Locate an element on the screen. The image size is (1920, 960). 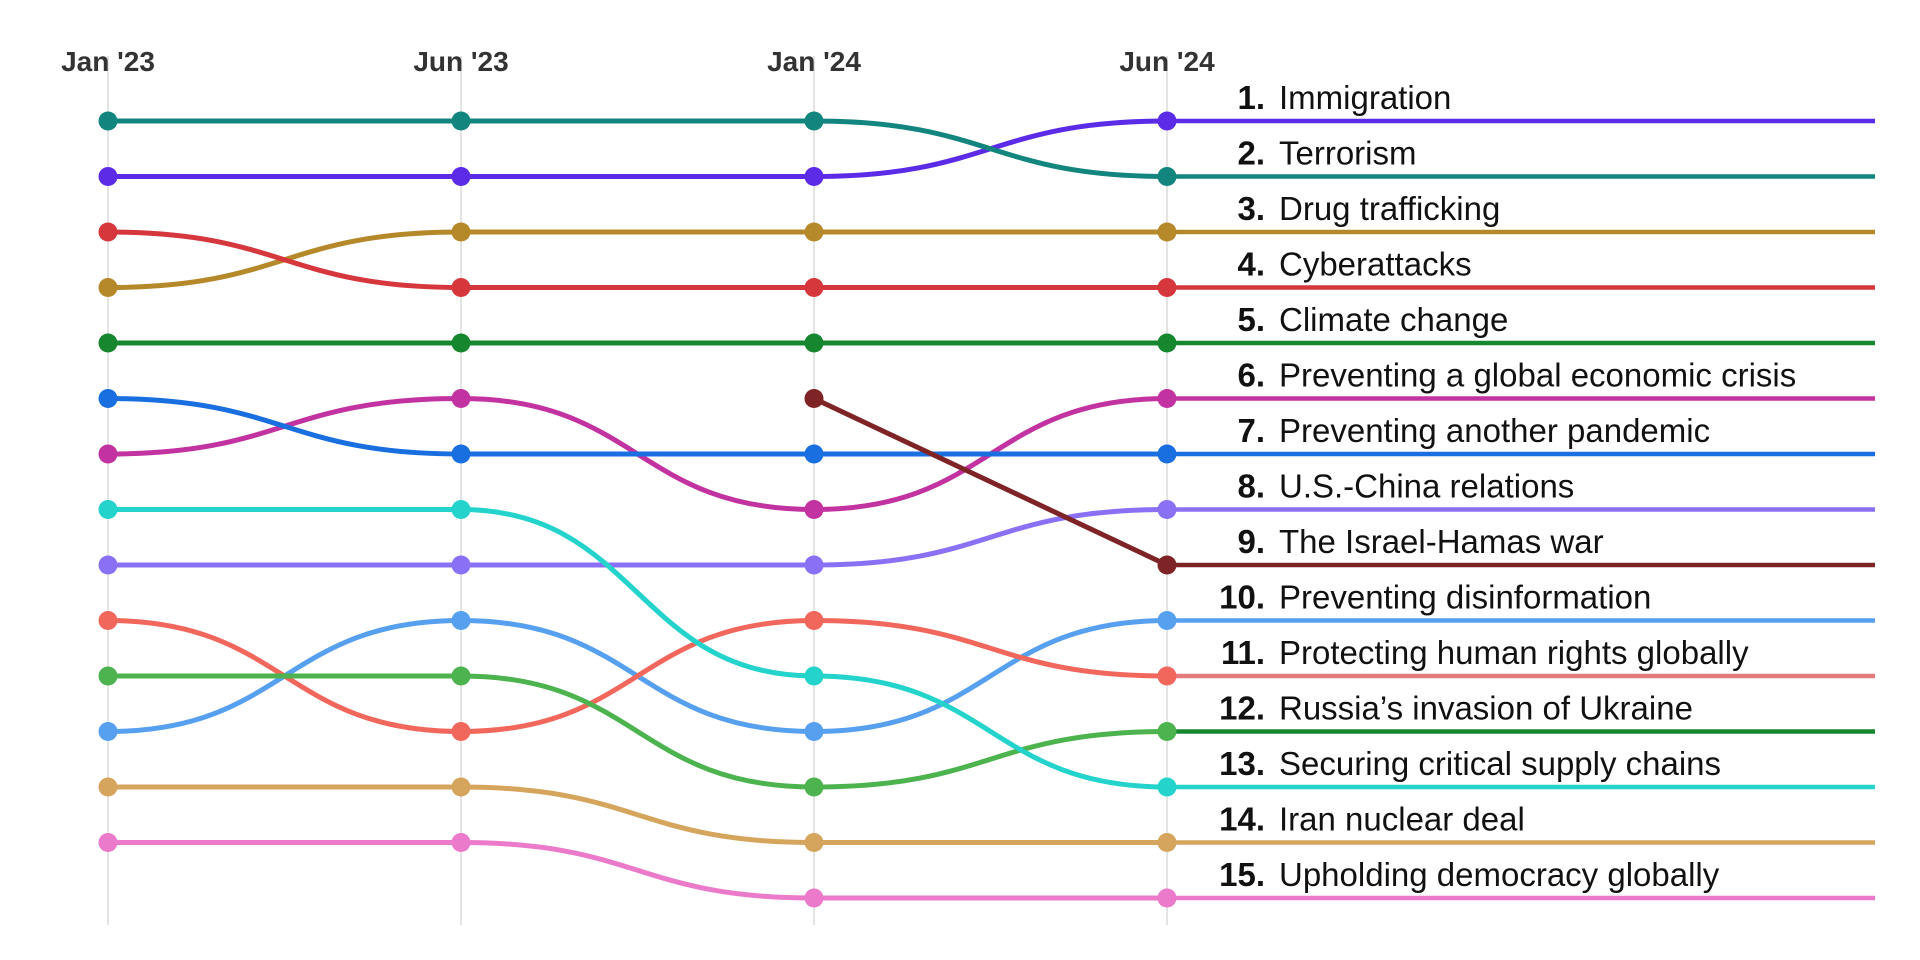
rank-name: Cyberattacks is located at coordinates (1375, 264).